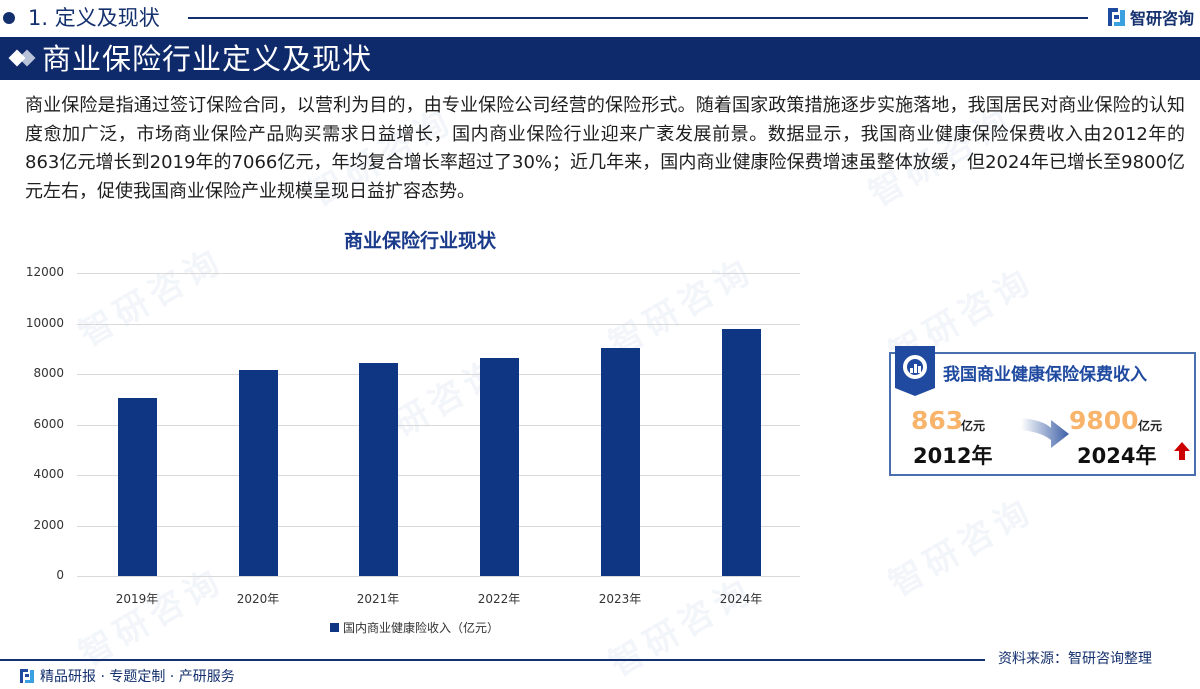 The width and height of the screenshot is (1200, 689). What do you see at coordinates (48, 423) in the screenshot?
I see `y-tick-label: 6000` at bounding box center [48, 423].